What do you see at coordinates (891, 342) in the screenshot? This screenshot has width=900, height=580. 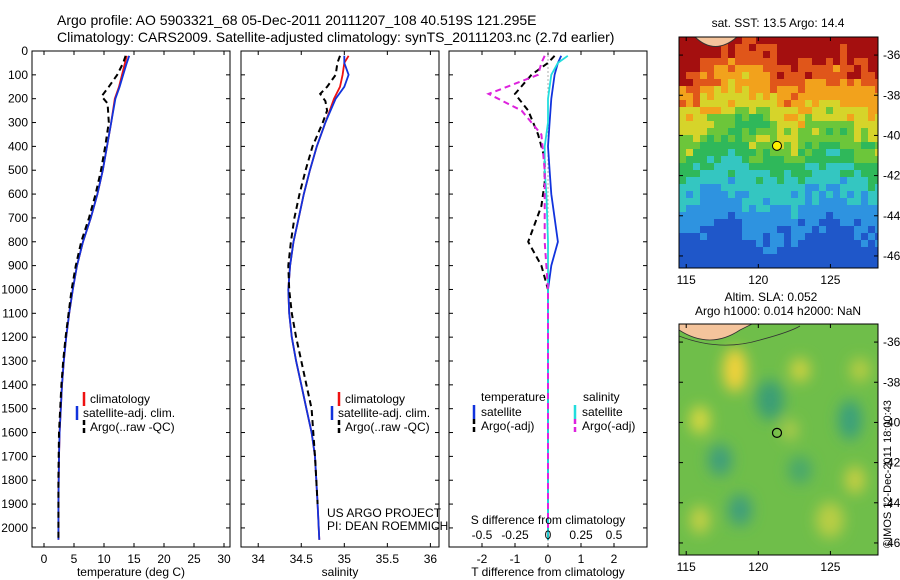 I see `lat-tick-label: -36` at bounding box center [891, 342].